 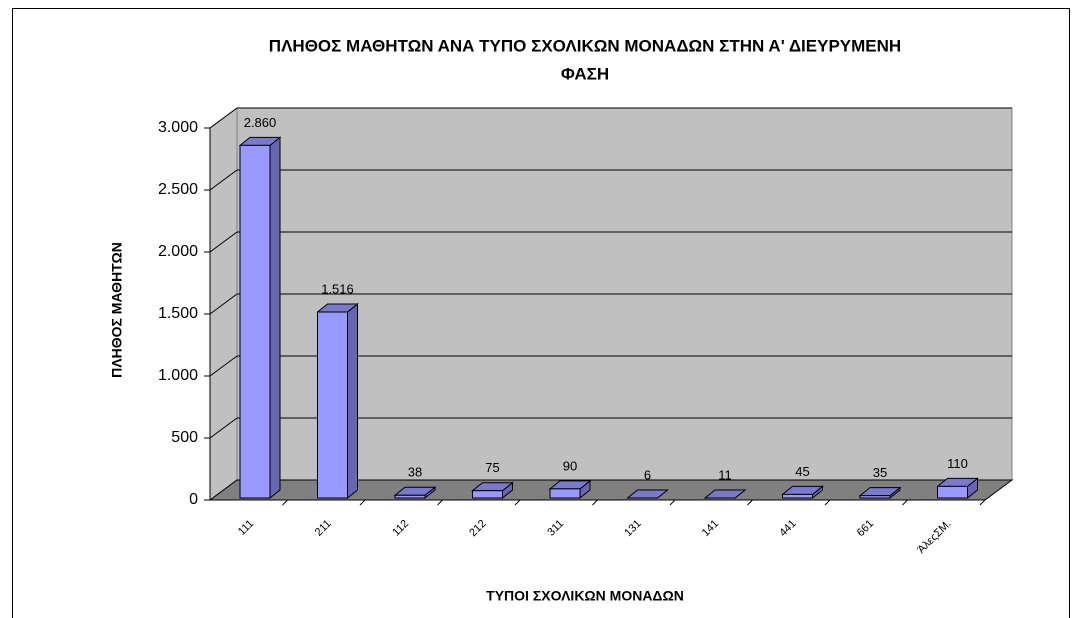 I want to click on value-label: 6, so click(x=647, y=474).